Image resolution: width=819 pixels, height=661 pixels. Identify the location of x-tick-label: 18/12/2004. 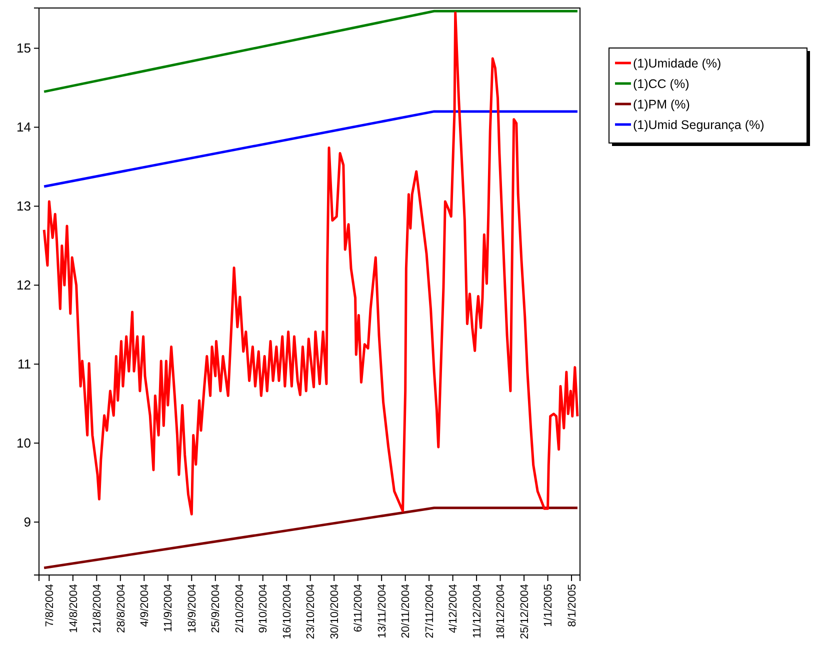
(501, 612).